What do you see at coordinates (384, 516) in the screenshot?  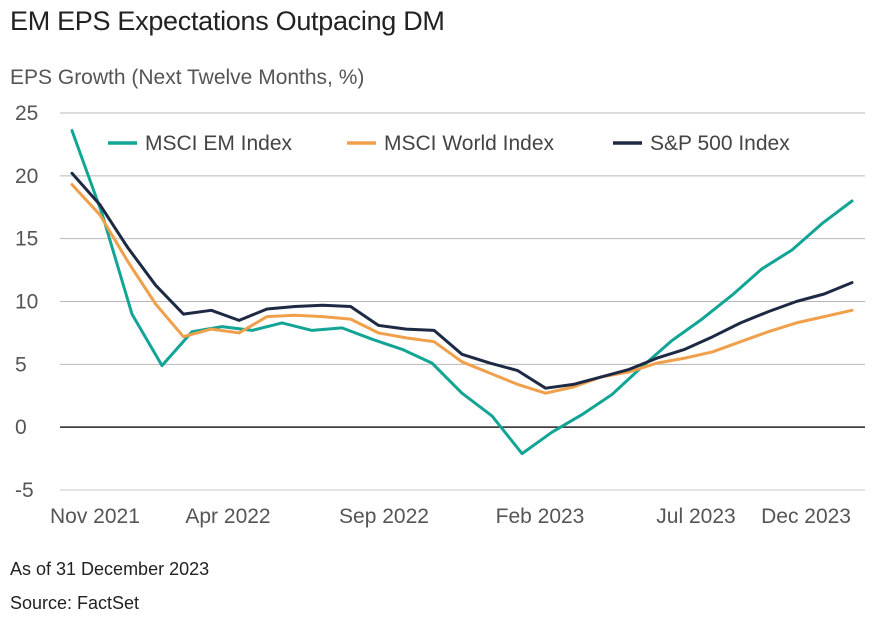 I see `x-tick-label: Sep 2022` at bounding box center [384, 516].